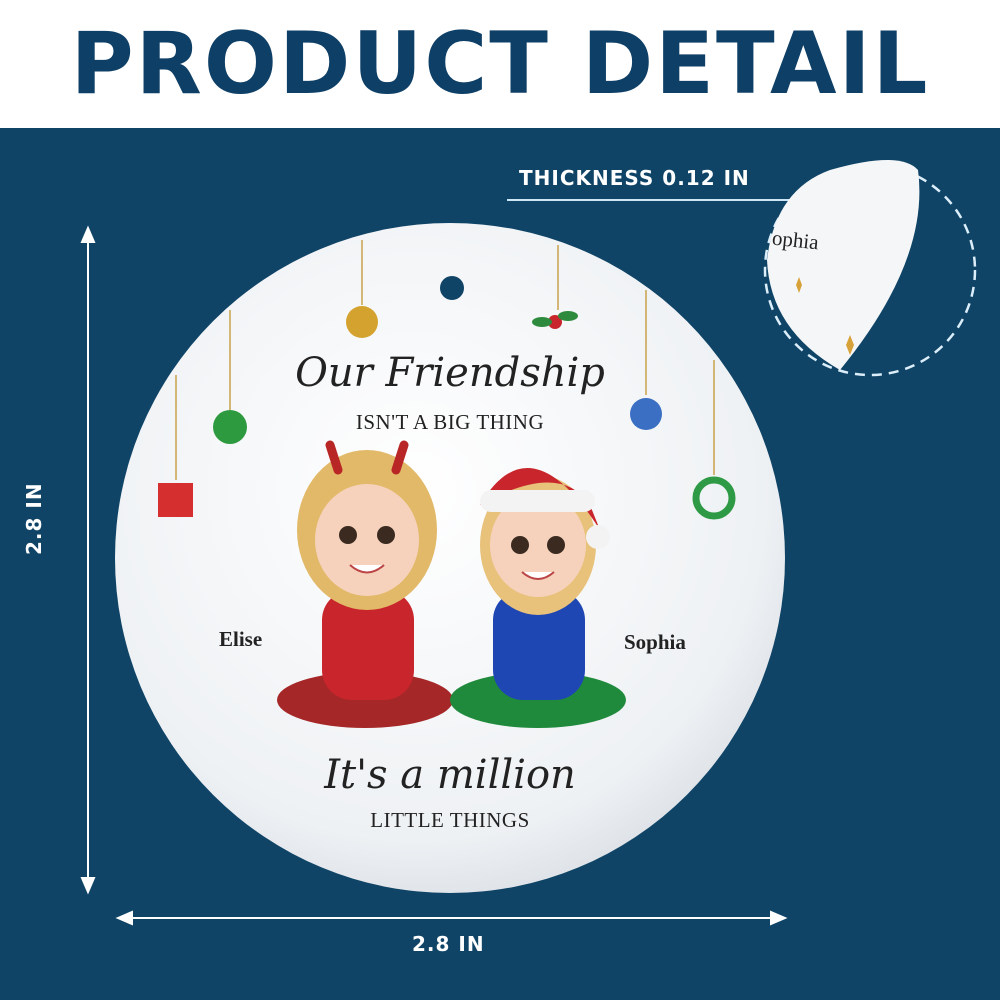 Image resolution: width=1000 pixels, height=1000 pixels. Describe the element at coordinates (365, 584) in the screenshot. I see `girl-left` at that location.